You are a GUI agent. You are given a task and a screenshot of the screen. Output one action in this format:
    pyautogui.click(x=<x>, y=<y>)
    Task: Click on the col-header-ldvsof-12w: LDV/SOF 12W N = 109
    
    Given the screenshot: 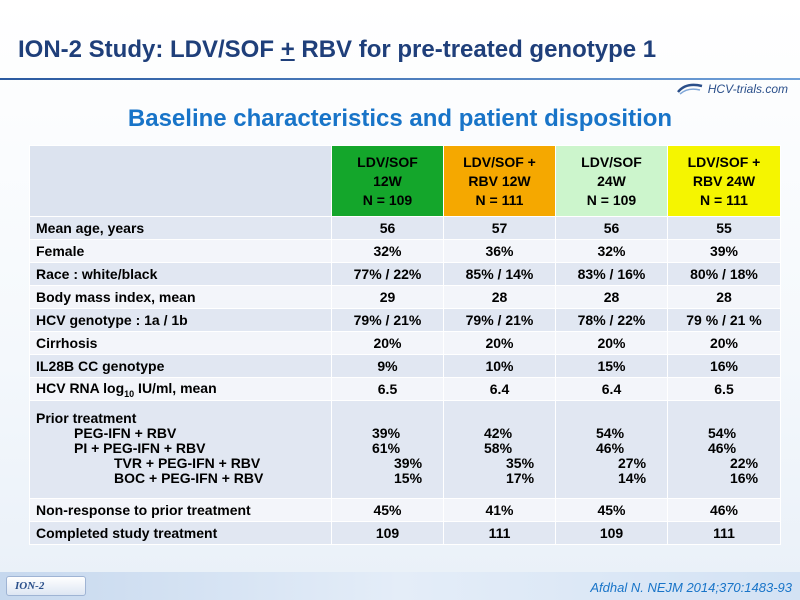 What is the action you would take?
    pyautogui.click(x=387, y=181)
    